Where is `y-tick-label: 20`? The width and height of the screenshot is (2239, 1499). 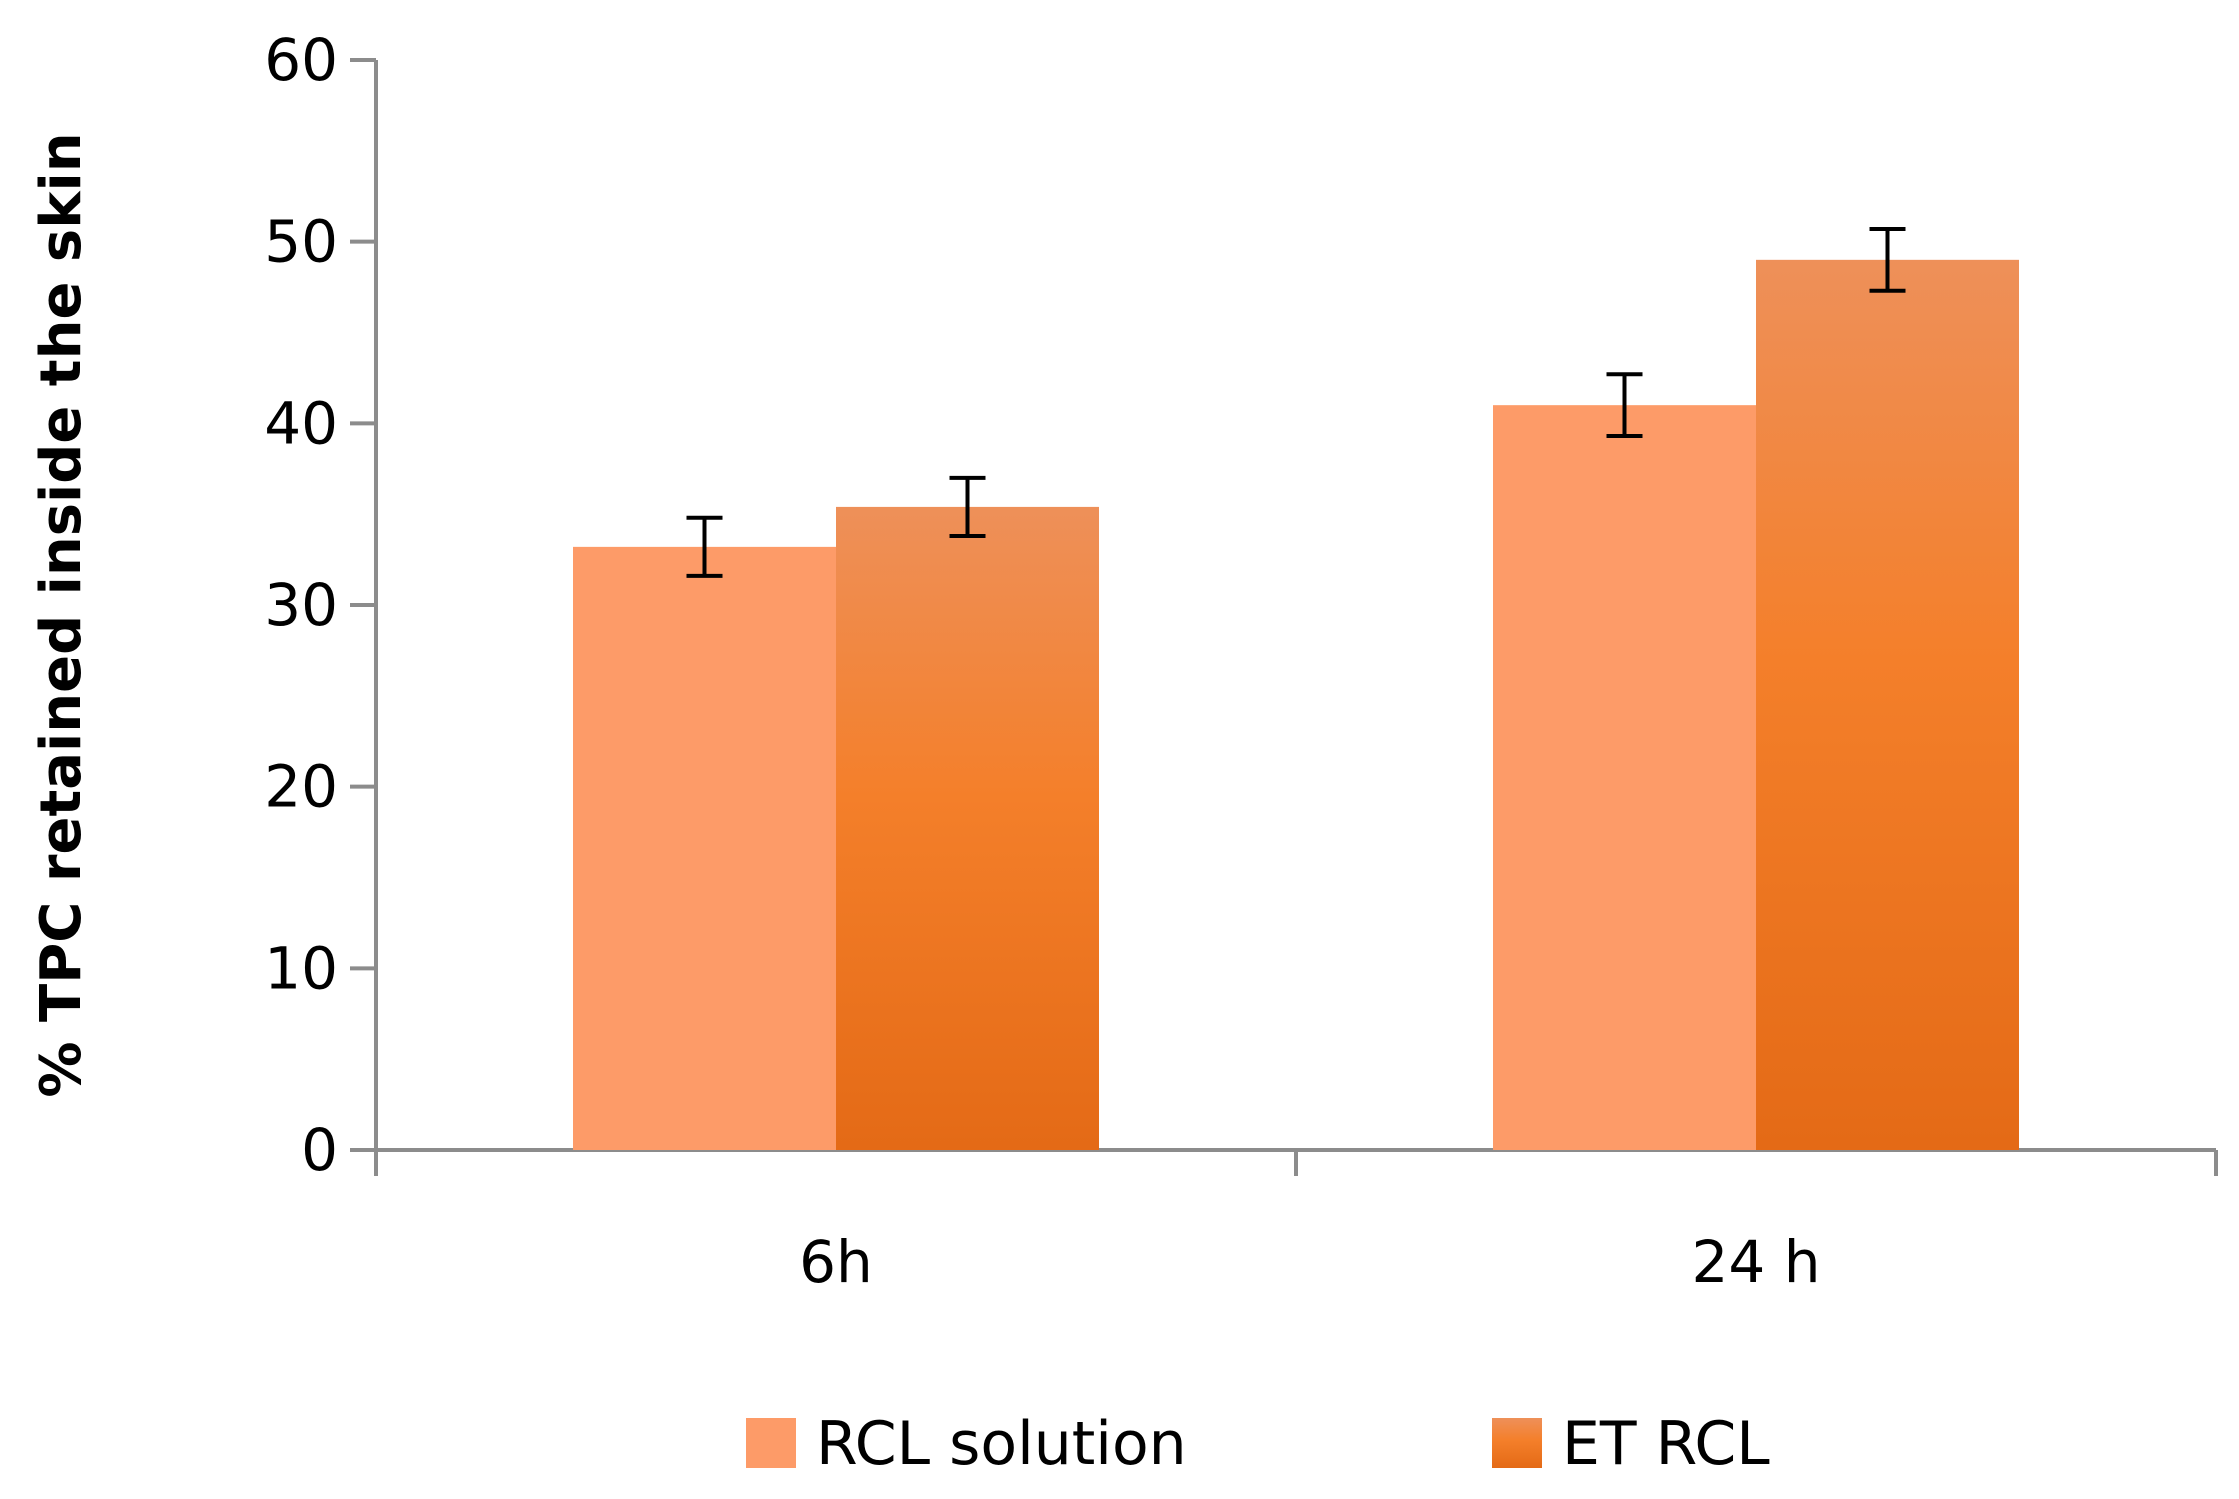
y-tick-label: 20 is located at coordinates (301, 787).